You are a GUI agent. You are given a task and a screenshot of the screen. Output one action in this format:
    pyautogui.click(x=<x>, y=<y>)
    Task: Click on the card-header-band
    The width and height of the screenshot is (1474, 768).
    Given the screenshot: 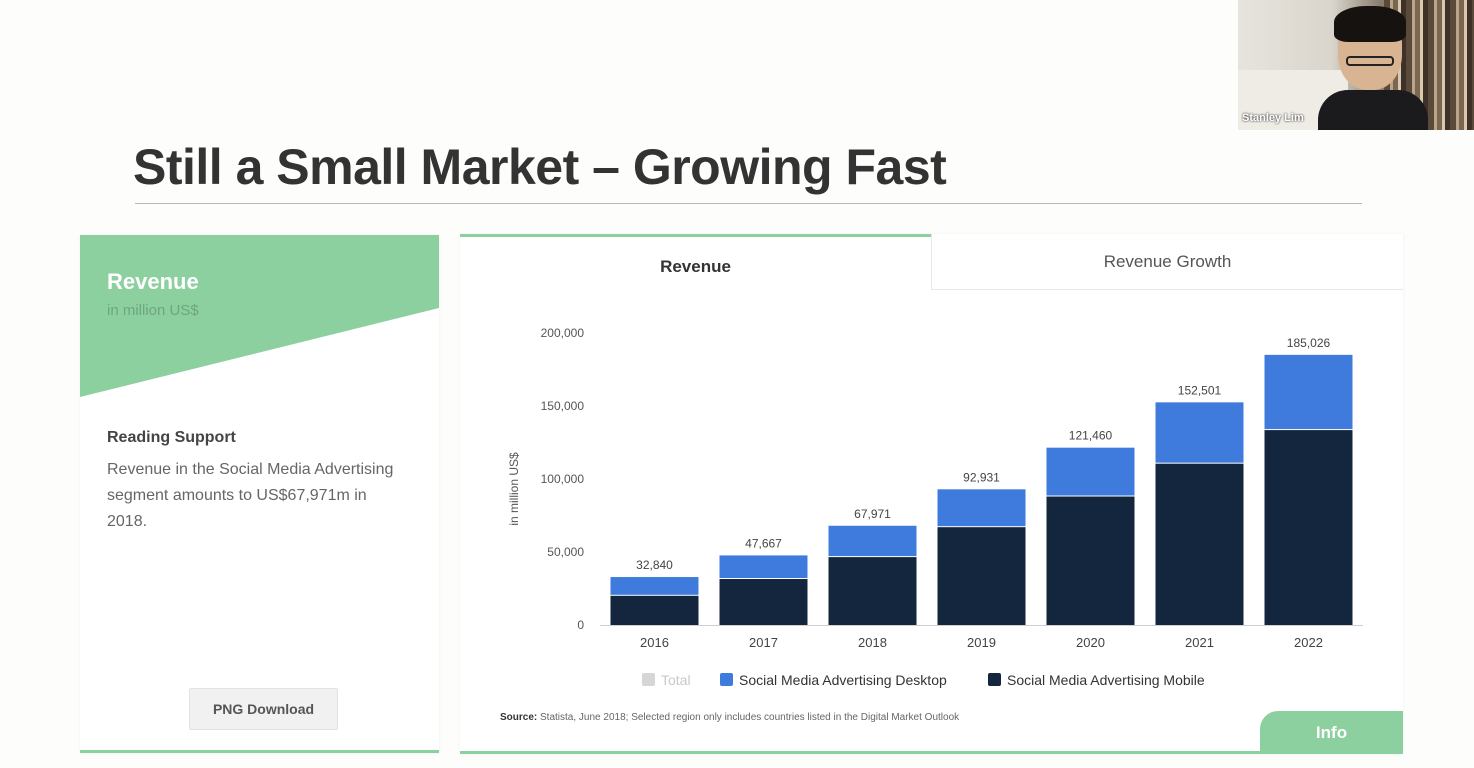 What is the action you would take?
    pyautogui.click(x=259, y=316)
    